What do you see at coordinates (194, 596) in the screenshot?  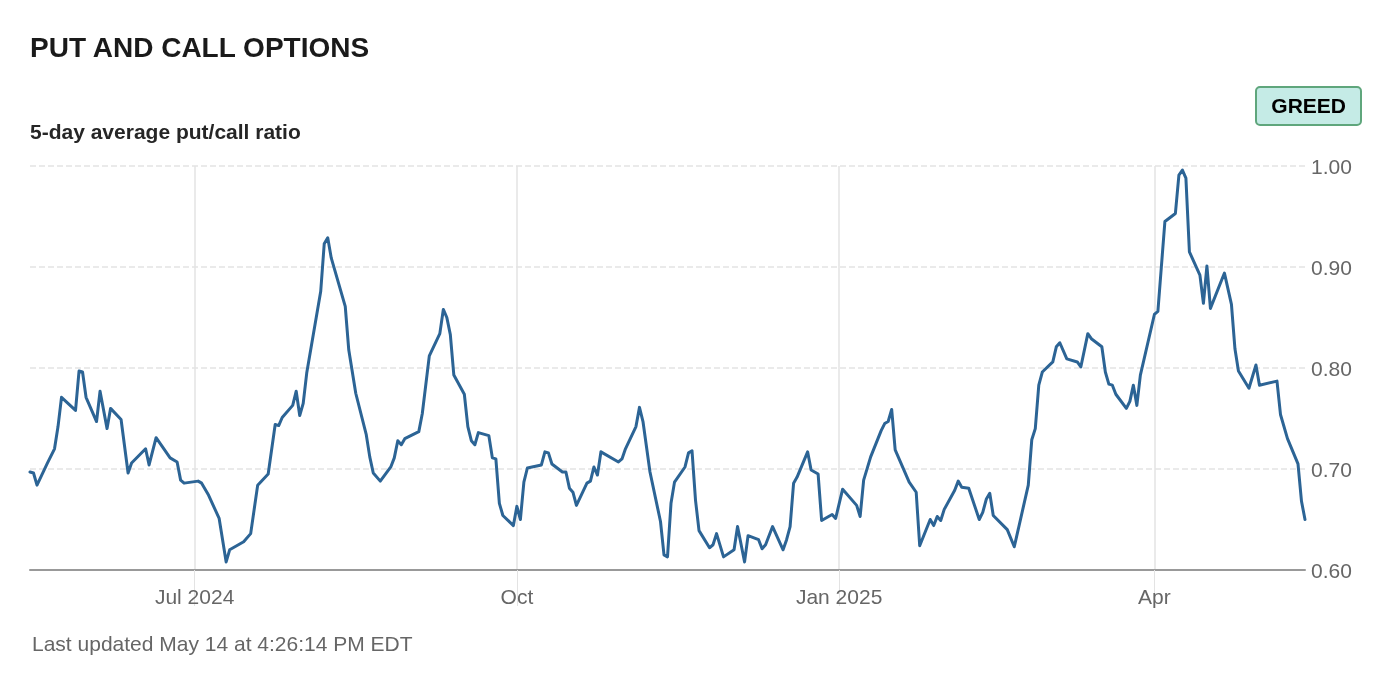 I see `x-tick-label: Jul 2024` at bounding box center [194, 596].